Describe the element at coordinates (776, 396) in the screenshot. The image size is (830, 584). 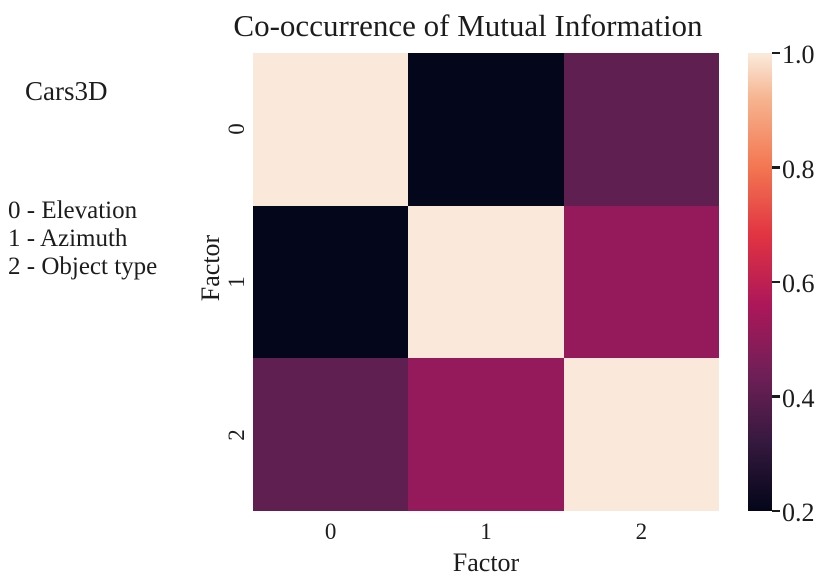
I see `colorbar-tick-mark-0.4` at that location.